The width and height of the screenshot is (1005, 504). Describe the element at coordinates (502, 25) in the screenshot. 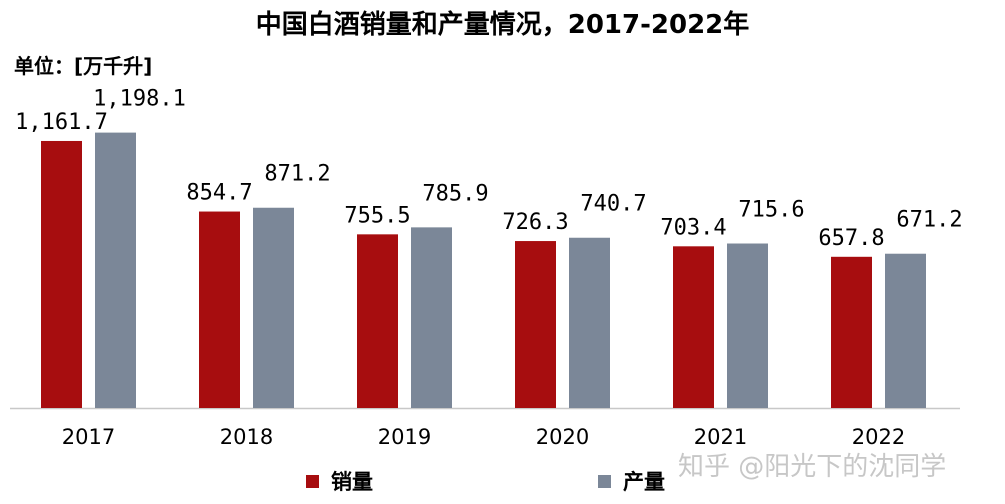

I see `chart-title: 中国白酒销量和产量情况，2017-2022年` at that location.